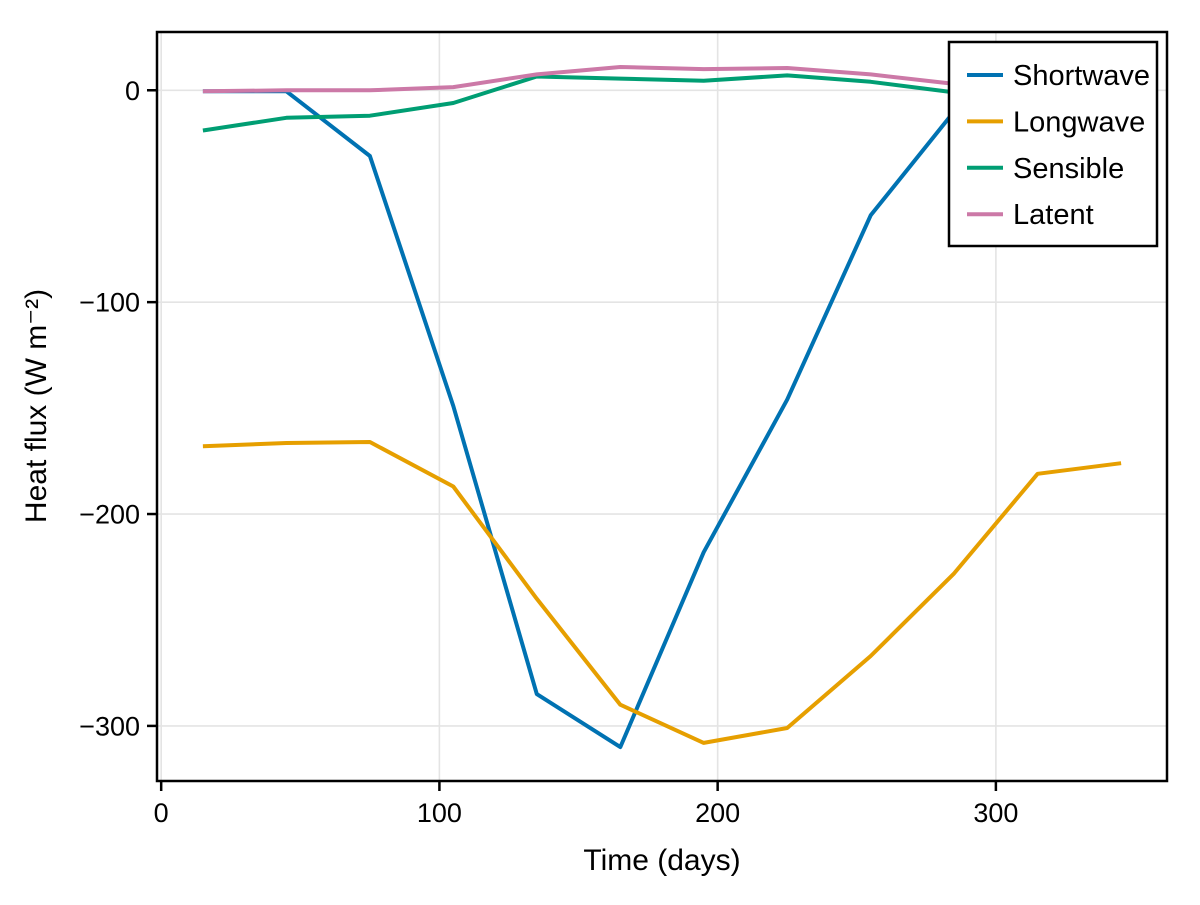 This screenshot has height=905, width=1200. What do you see at coordinates (109, 303) in the screenshot?
I see `y-tick-label: −100` at bounding box center [109, 303].